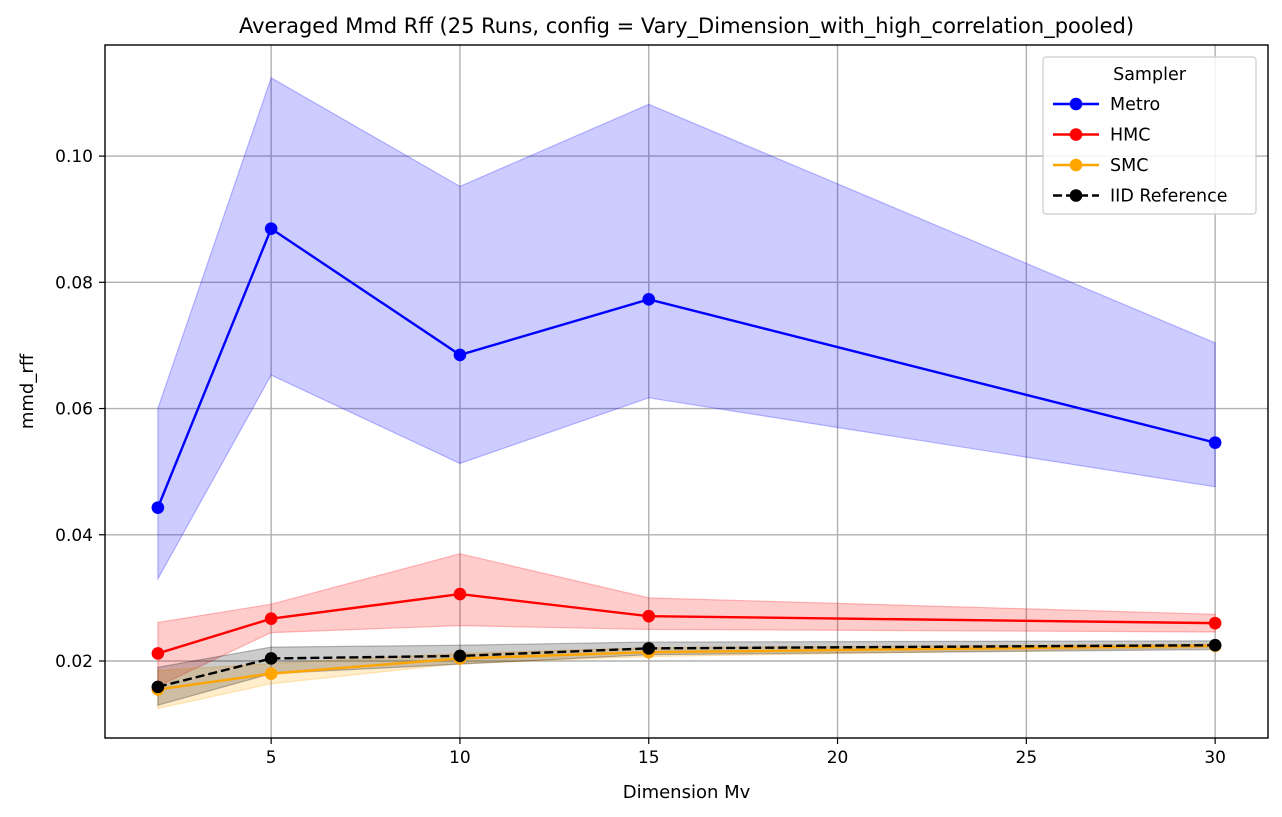 Image resolution: width=1282 pixels, height=817 pixels. What do you see at coordinates (649, 758) in the screenshot?
I see `x-tick-label: 15` at bounding box center [649, 758].